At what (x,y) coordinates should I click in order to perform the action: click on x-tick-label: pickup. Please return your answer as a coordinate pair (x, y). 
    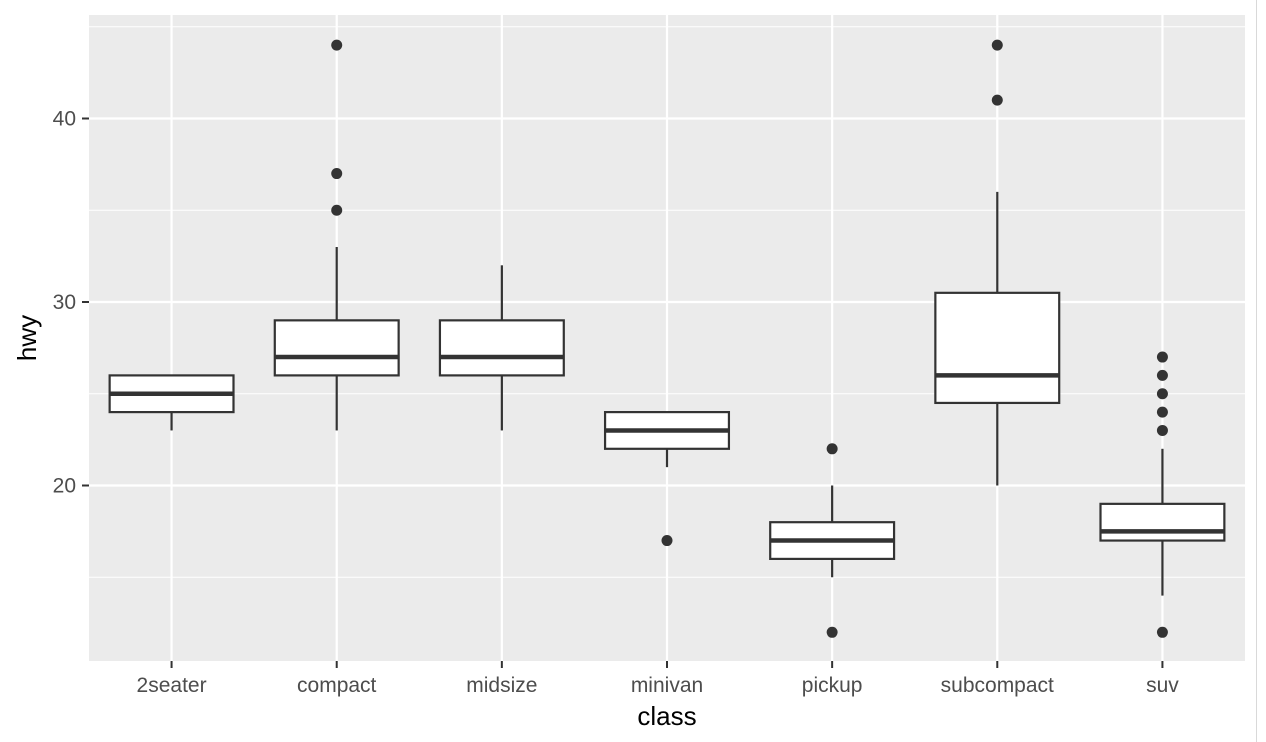
    Looking at the image, I should click on (832, 685).